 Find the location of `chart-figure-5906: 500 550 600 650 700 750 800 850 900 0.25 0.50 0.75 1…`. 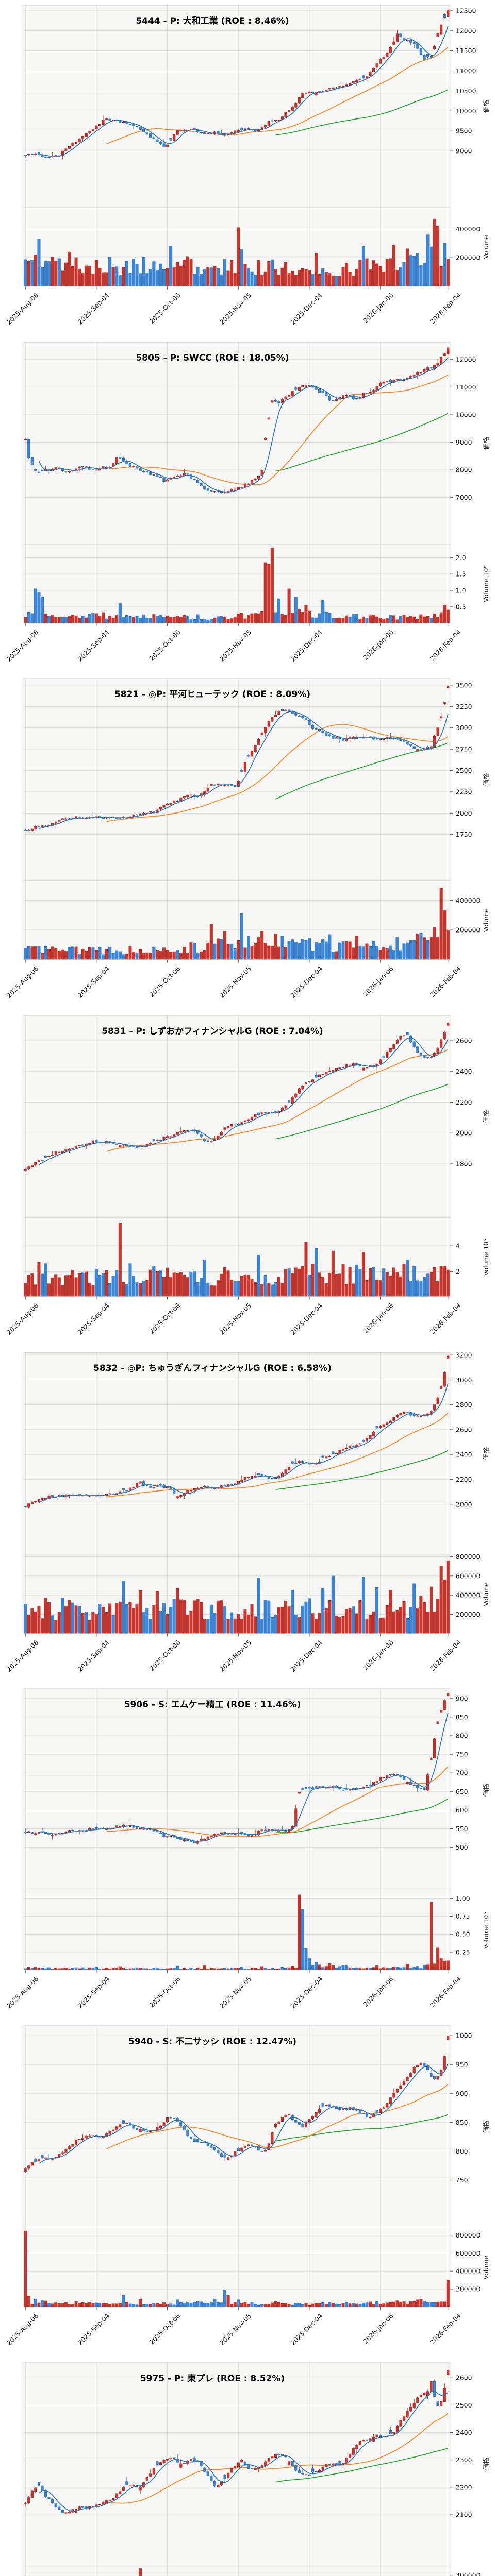

chart-figure-5906: 500 550 600 650 700 750 800 850 900 0.25 0.50 0.75 1… is located at coordinates (247, 1849).